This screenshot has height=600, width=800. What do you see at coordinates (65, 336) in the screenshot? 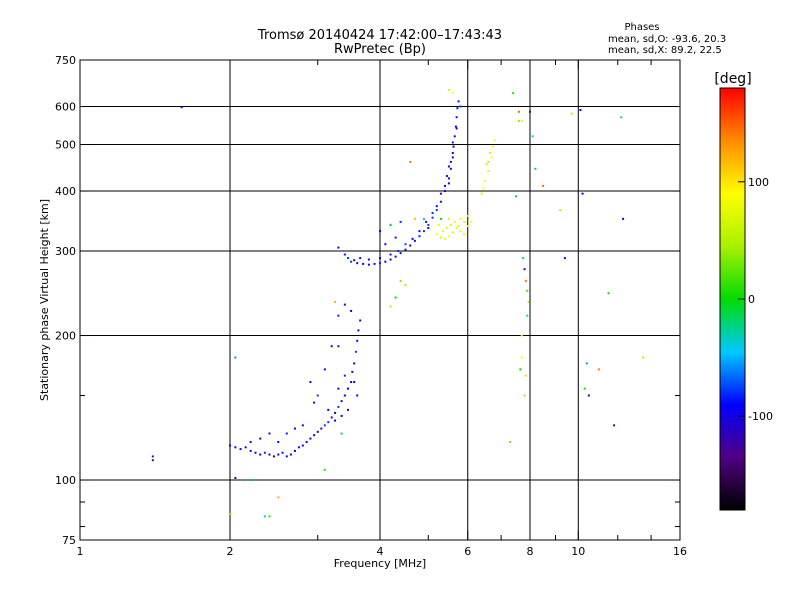
I see `y-tick-label: 200` at bounding box center [65, 336].